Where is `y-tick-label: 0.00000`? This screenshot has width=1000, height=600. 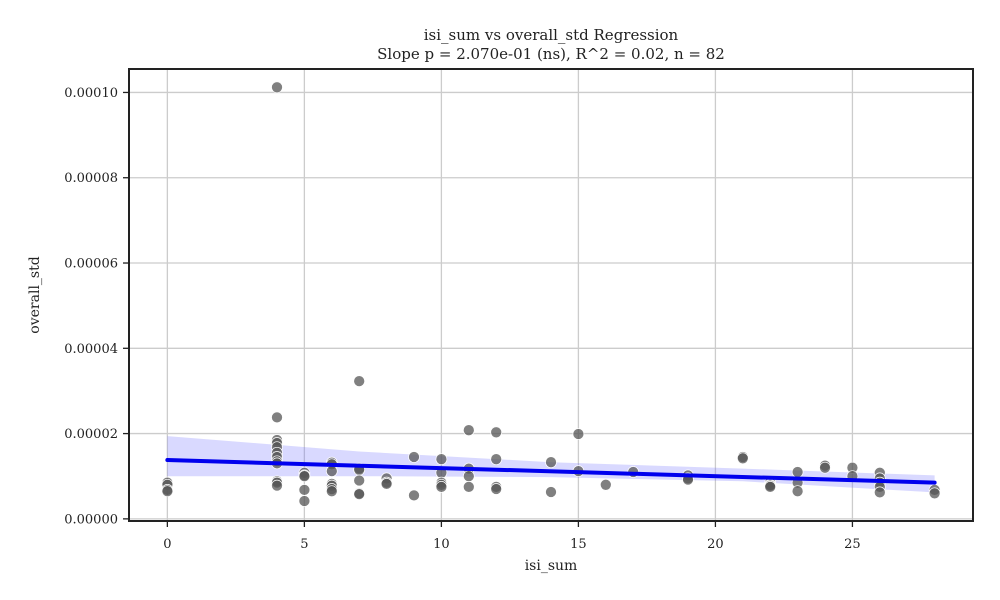 y-tick-label: 0.00000 is located at coordinates (91, 519).